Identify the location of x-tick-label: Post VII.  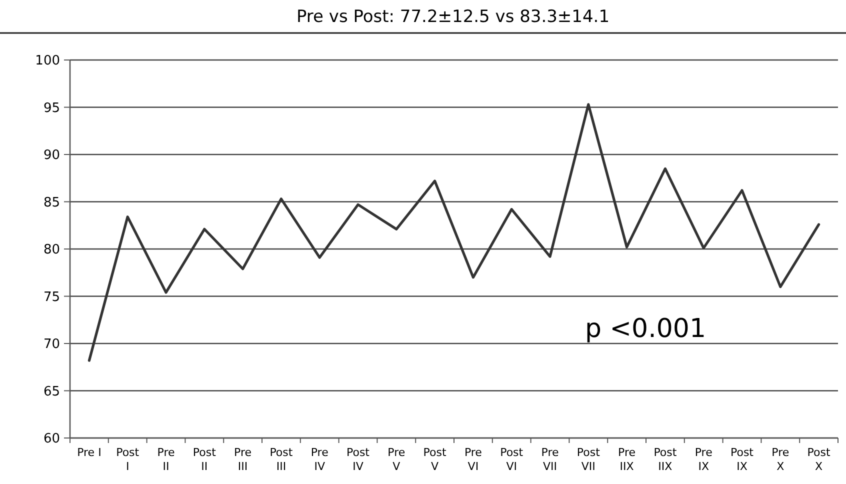
(588, 459).